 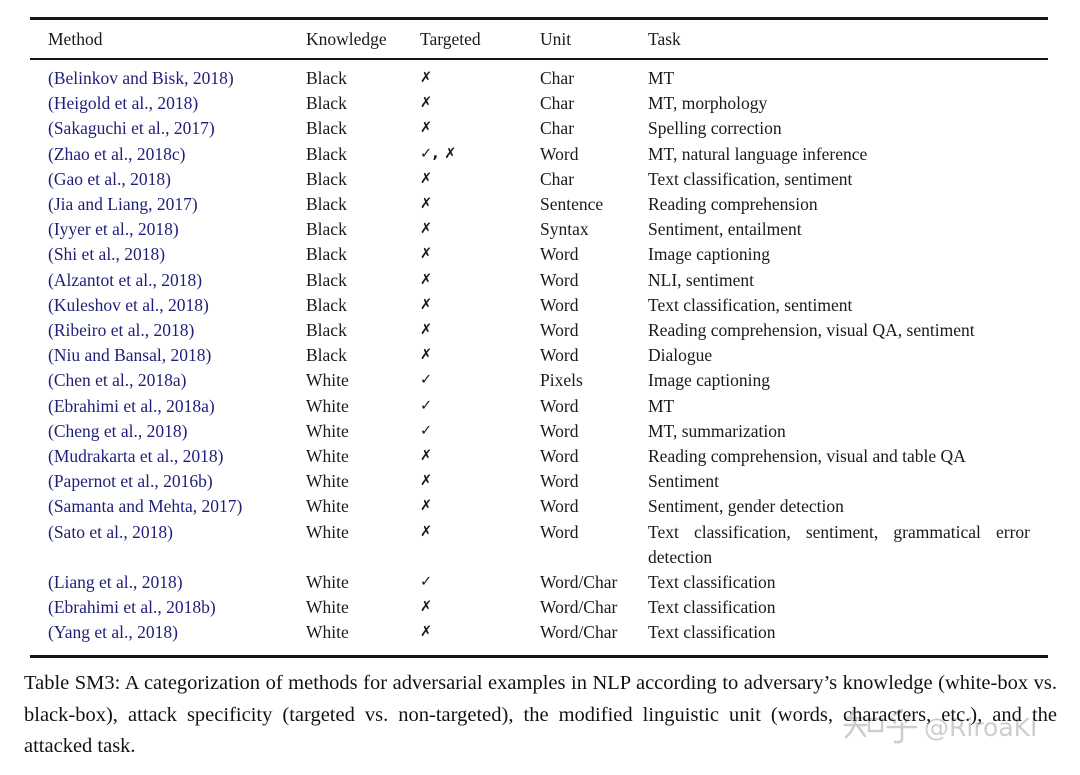 What do you see at coordinates (750, 304) in the screenshot?
I see `task-value: Text classification, sentiment` at bounding box center [750, 304].